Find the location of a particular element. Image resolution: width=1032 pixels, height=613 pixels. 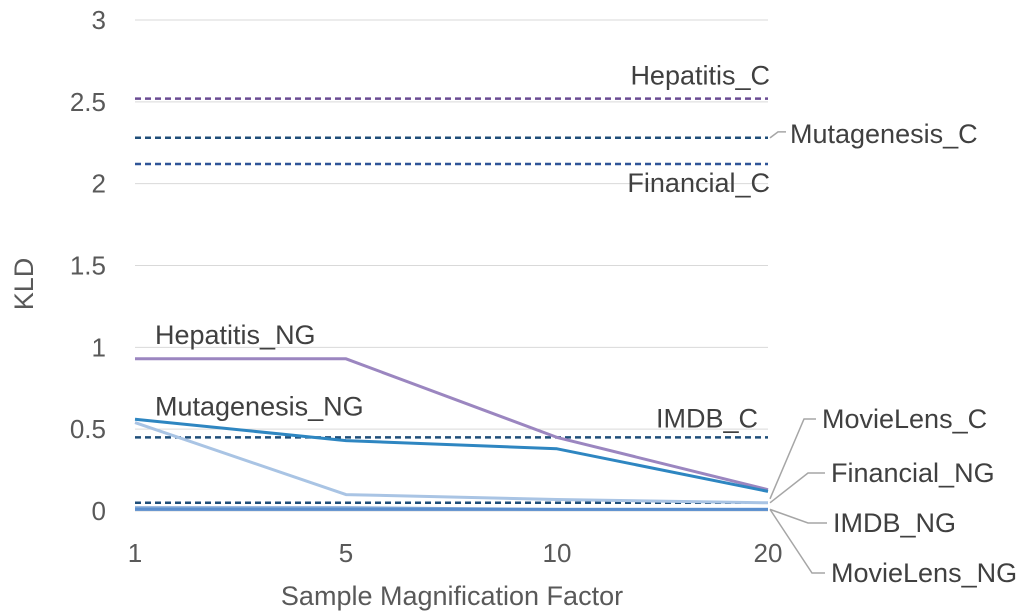

y-tick-labels: 0 0.5 1 1.5 2 2.5 3 is located at coordinates (88, 265).